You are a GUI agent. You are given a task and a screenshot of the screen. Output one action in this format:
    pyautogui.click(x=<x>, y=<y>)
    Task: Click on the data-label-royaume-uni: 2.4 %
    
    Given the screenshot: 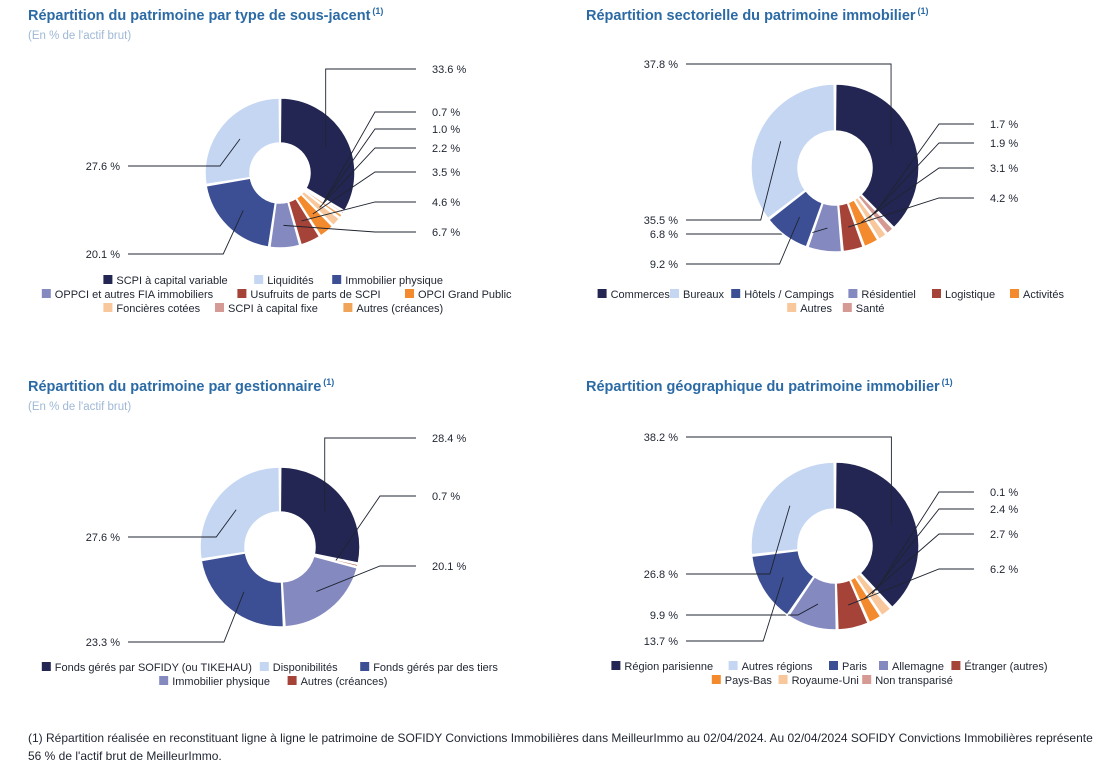 What is the action you would take?
    pyautogui.click(x=1004, y=510)
    